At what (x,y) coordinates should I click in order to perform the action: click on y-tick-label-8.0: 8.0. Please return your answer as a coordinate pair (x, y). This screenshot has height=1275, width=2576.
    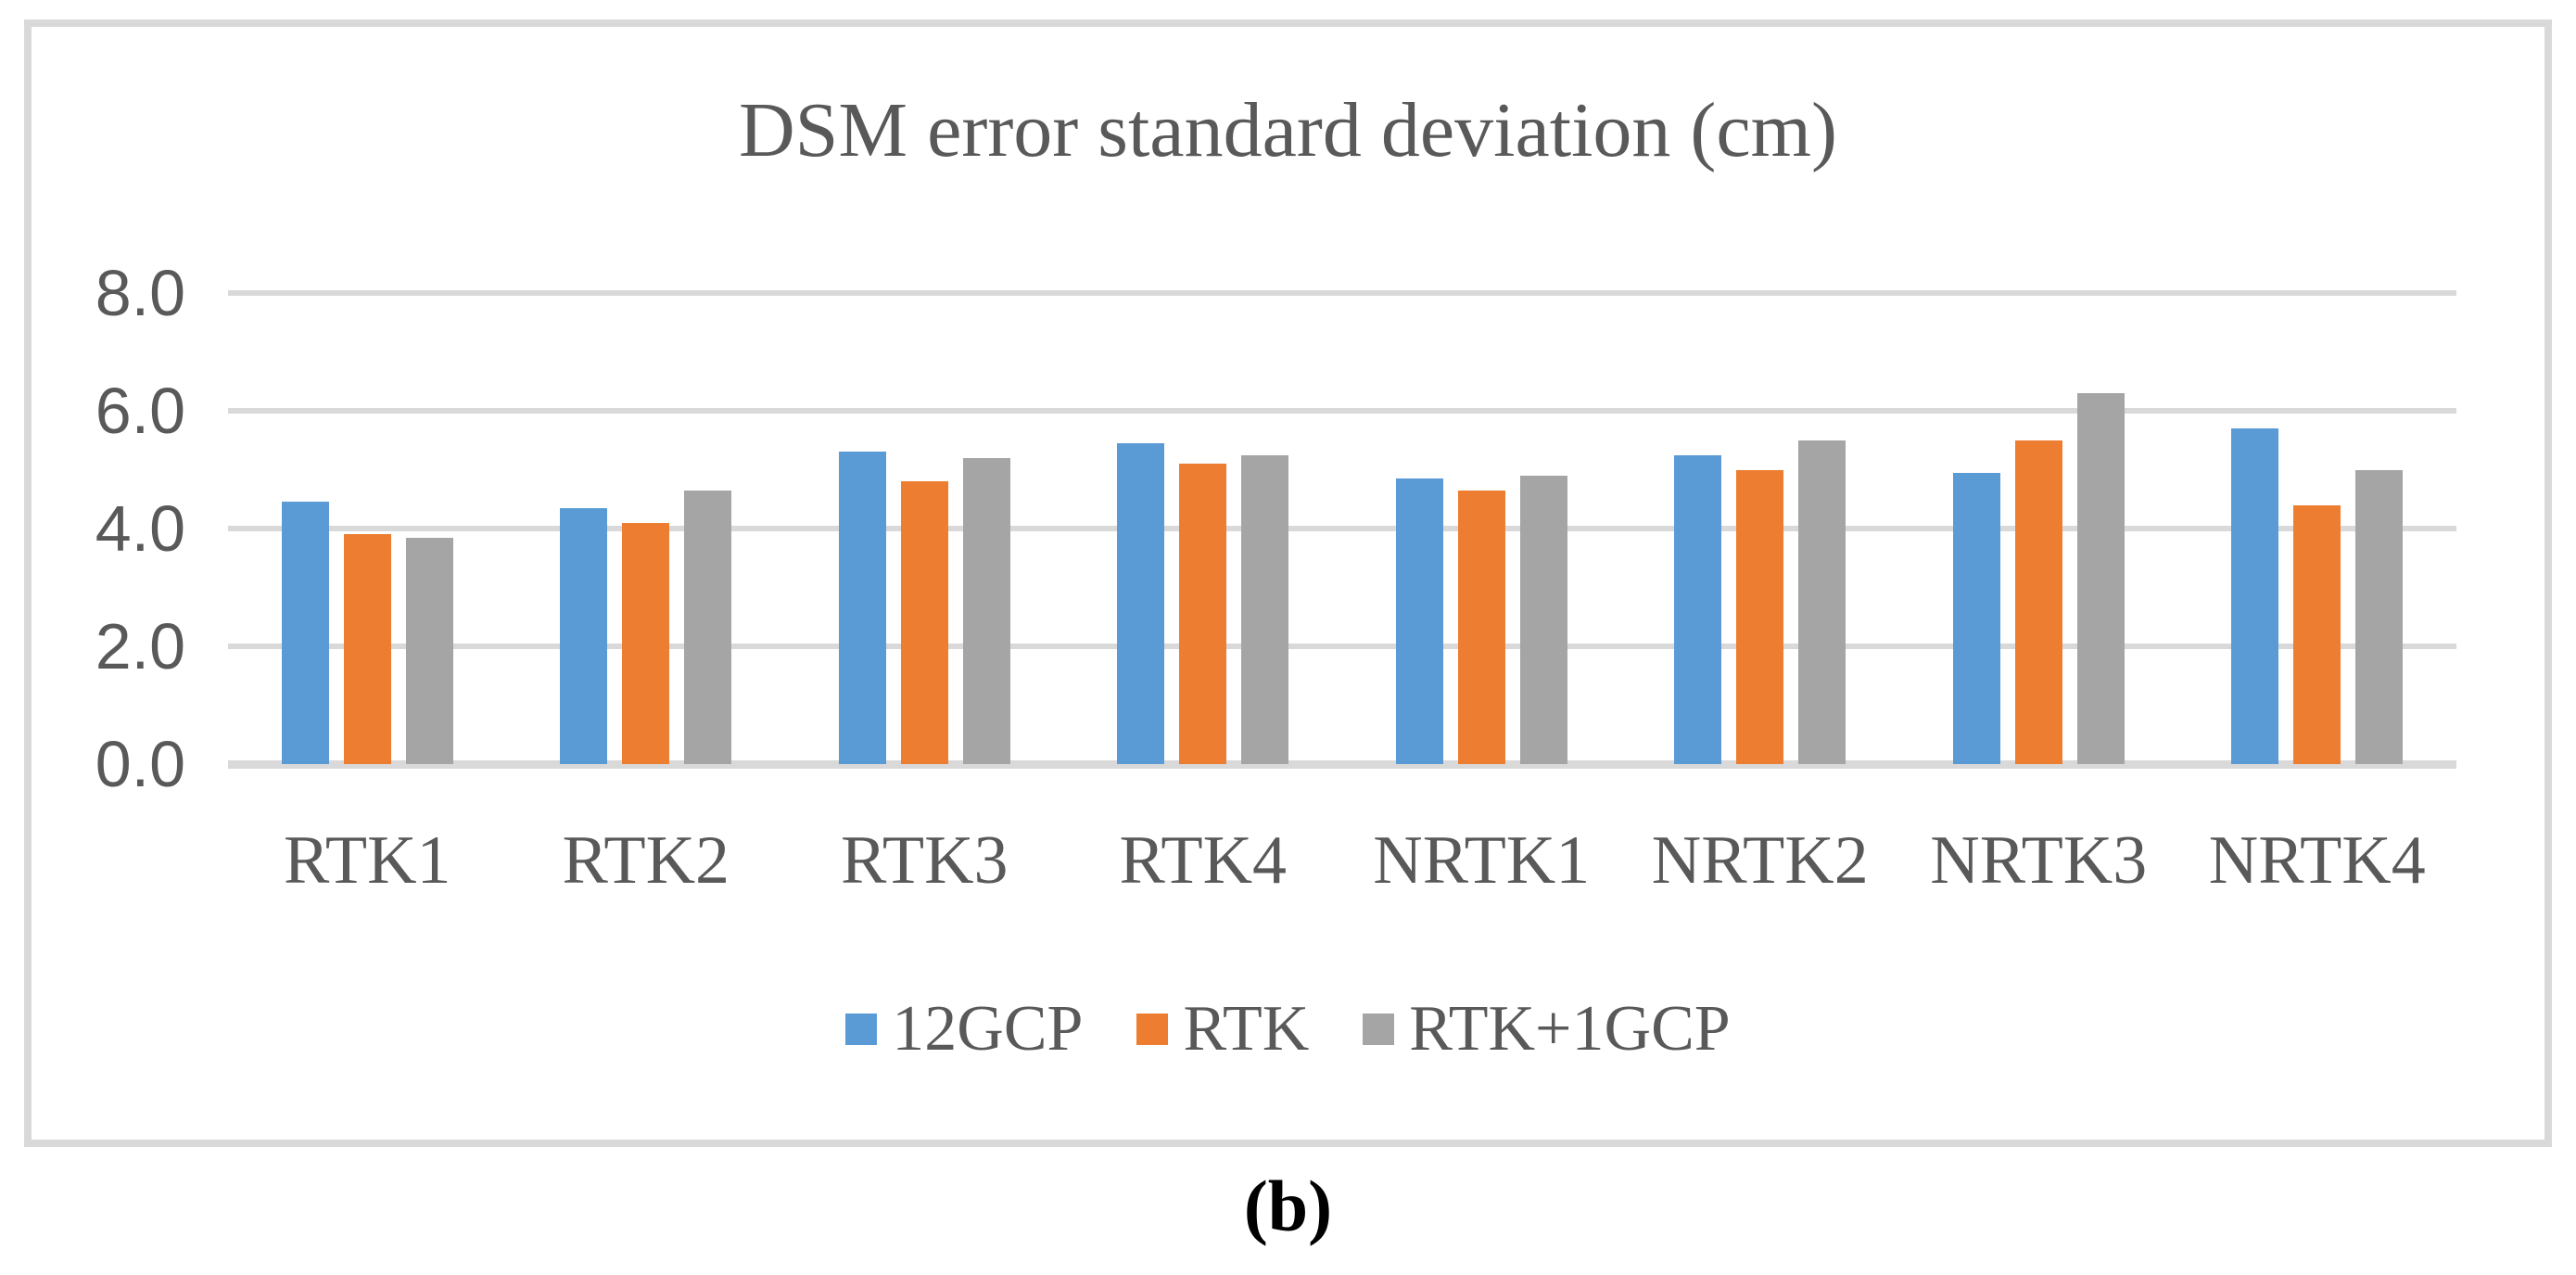
    Looking at the image, I should click on (140, 293).